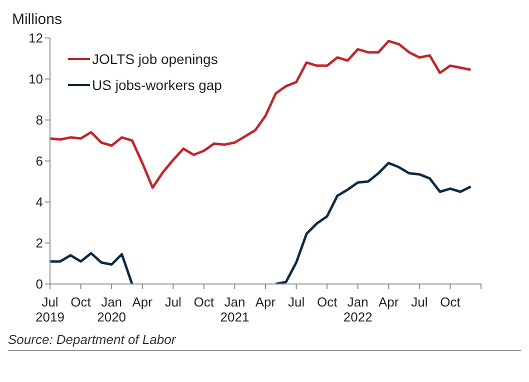 This screenshot has width=529, height=382. I want to click on y-tick-label: 12, so click(35, 38).